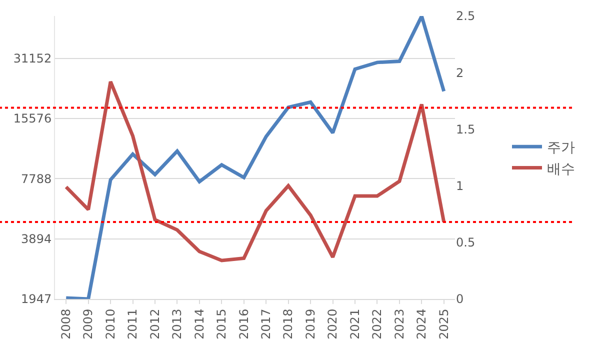  I want to click on x-tick-label: 2008, so click(66, 324).